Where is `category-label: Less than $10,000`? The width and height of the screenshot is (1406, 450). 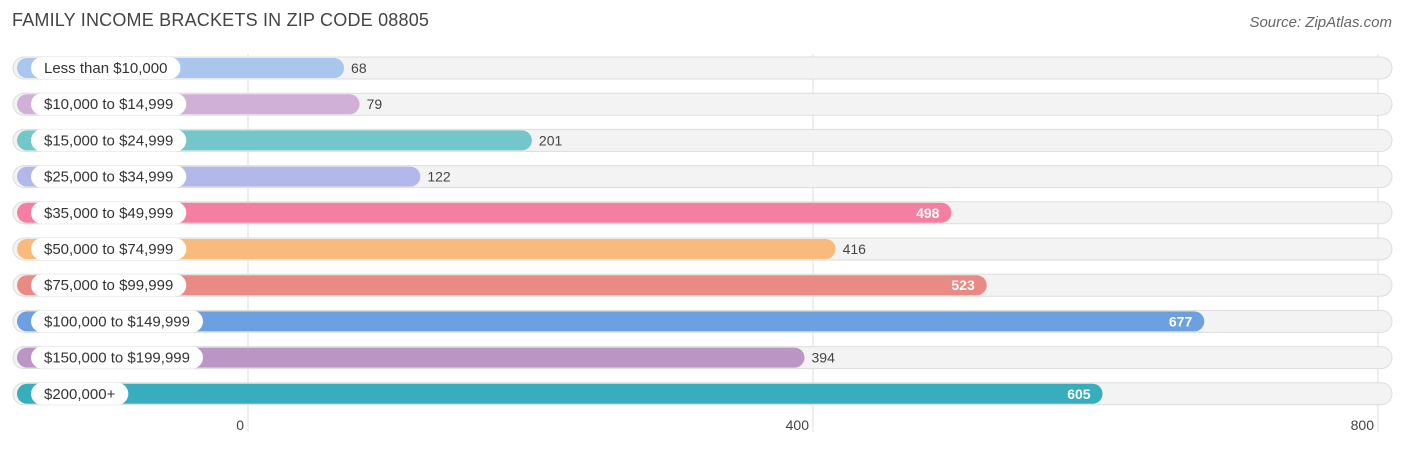 category-label: Less than $10,000 is located at coordinates (105, 68).